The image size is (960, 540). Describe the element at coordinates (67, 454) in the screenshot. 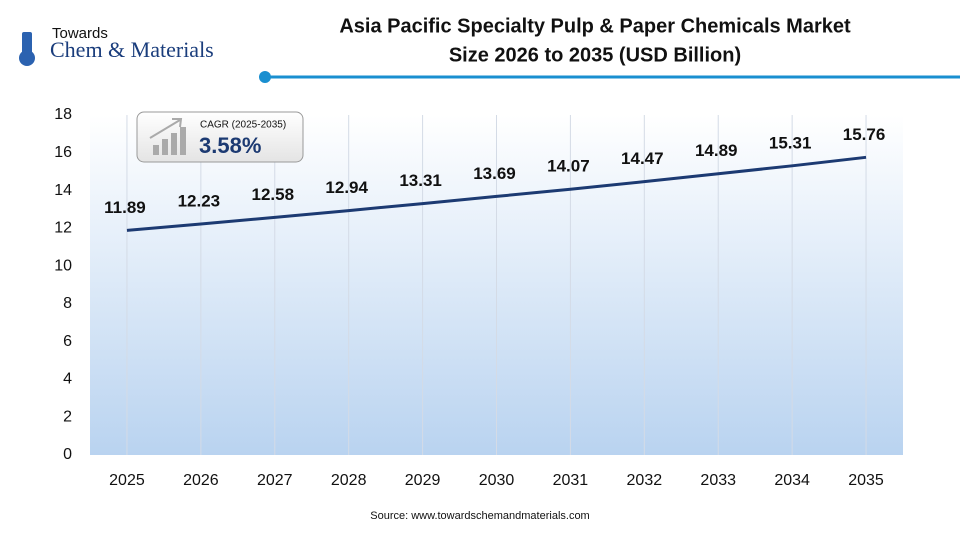

I see `y-tick-label: 0` at that location.